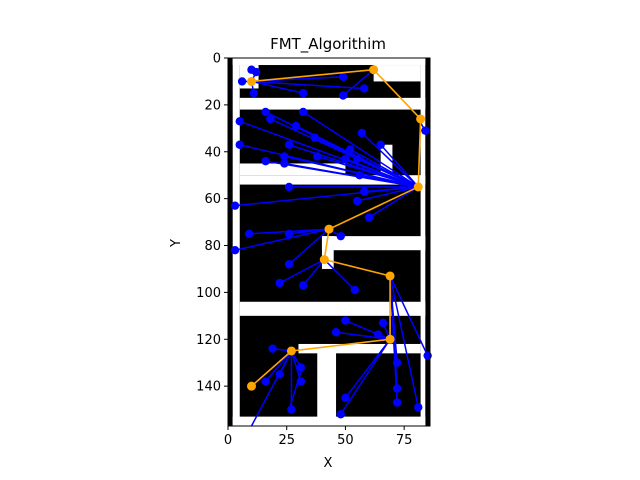 This screenshot has width=640, height=480. Describe the element at coordinates (212, 223) in the screenshot. I see `y-axis-ticks: 0 20 40 60 80 100 120 140` at that location.